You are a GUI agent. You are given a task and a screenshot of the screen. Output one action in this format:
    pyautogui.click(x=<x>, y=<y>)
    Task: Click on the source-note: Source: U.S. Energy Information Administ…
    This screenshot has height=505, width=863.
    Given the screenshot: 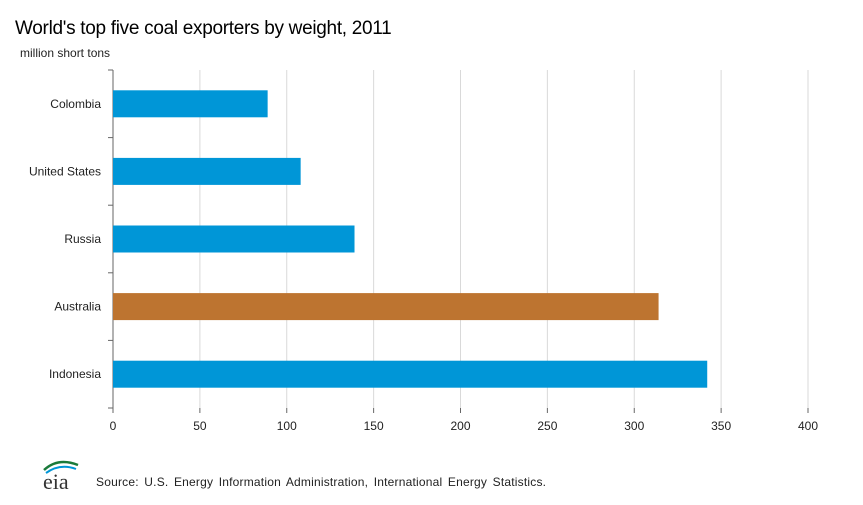 What is the action you would take?
    pyautogui.click(x=321, y=482)
    